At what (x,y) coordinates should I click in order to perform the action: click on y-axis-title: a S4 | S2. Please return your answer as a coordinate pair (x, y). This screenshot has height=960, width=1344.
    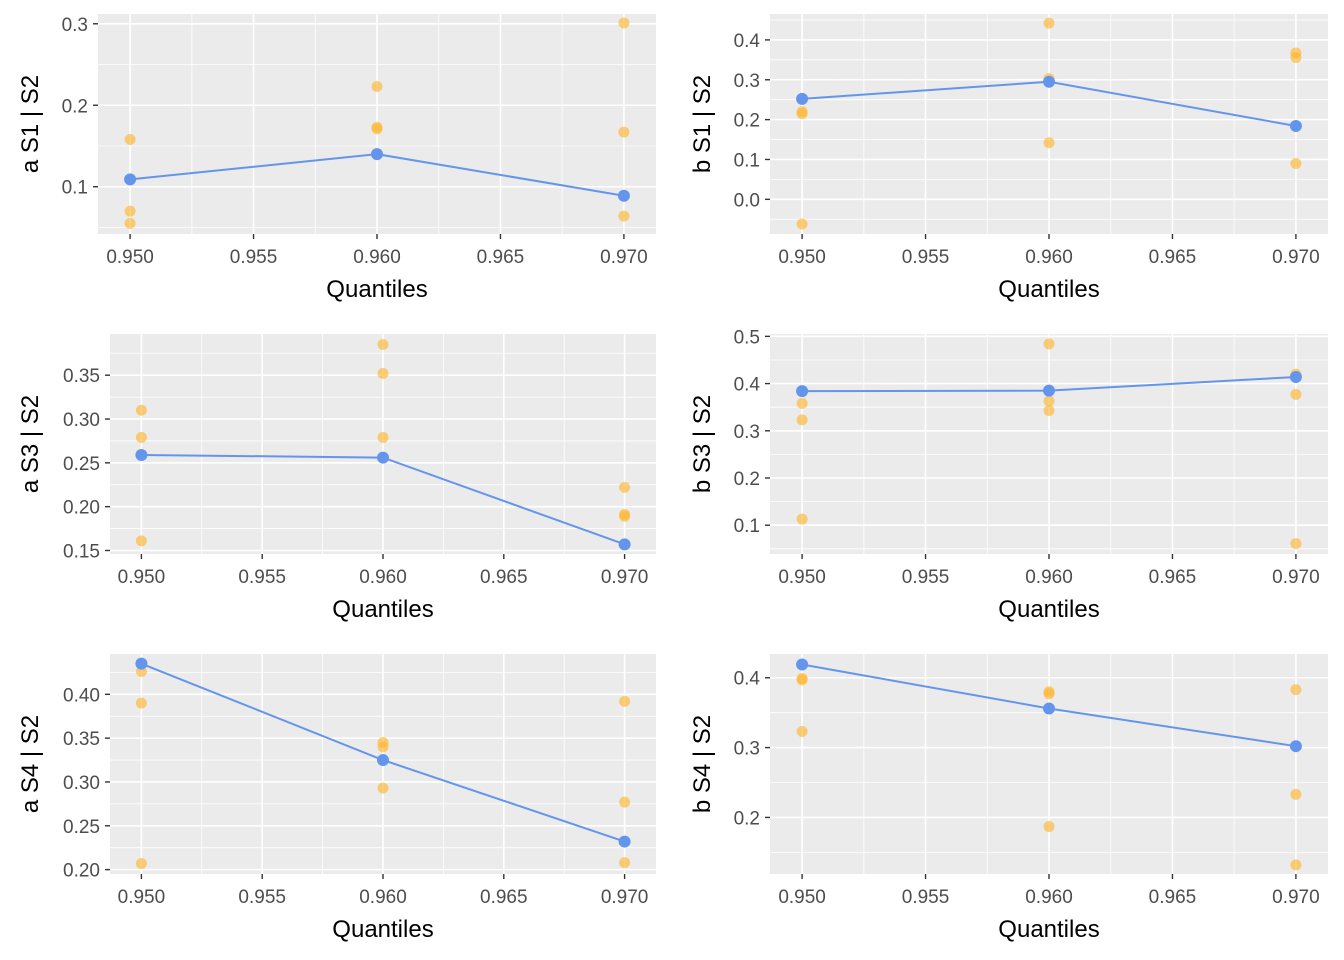
    Looking at the image, I should click on (30, 764).